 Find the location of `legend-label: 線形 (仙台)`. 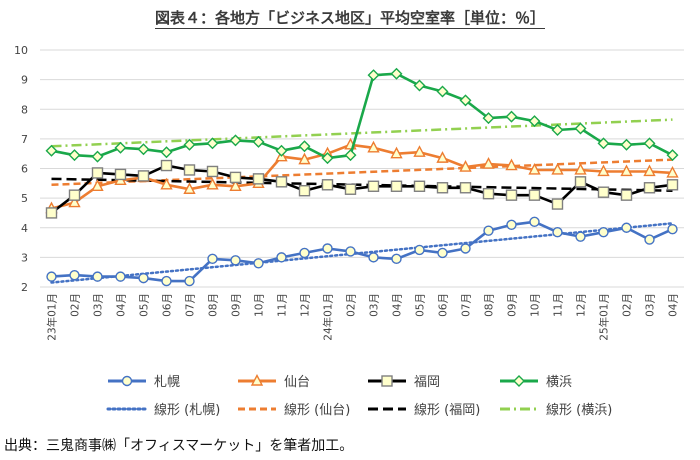

legend-label: 線形 (仙台) is located at coordinates (317, 410).